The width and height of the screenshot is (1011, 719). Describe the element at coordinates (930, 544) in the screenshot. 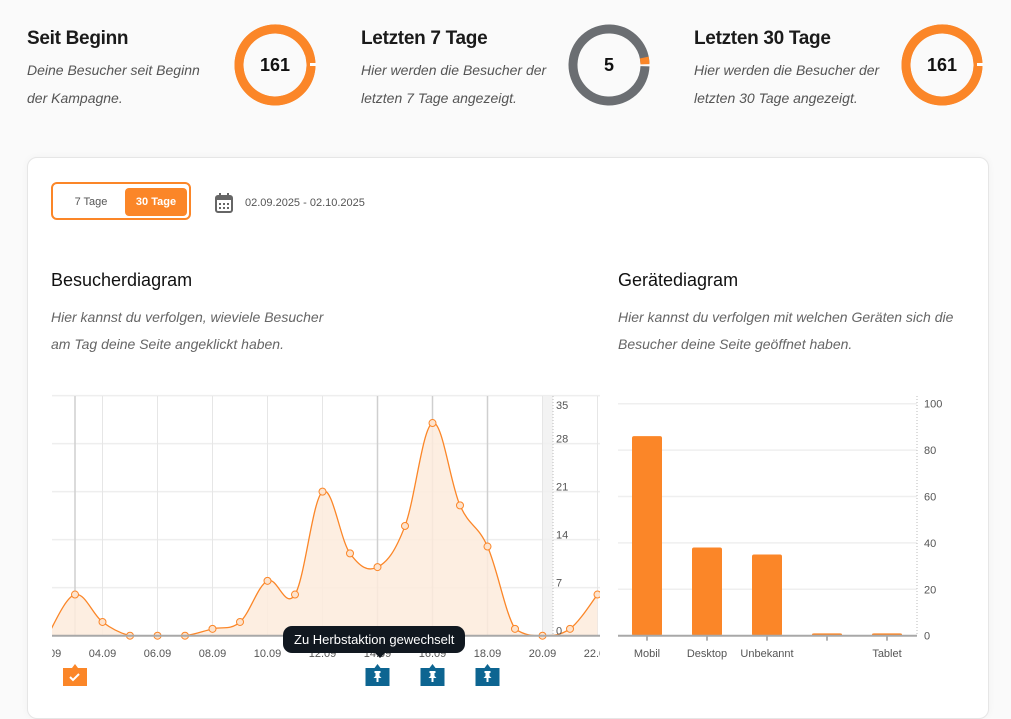

I see `y-tick-label: 40` at that location.